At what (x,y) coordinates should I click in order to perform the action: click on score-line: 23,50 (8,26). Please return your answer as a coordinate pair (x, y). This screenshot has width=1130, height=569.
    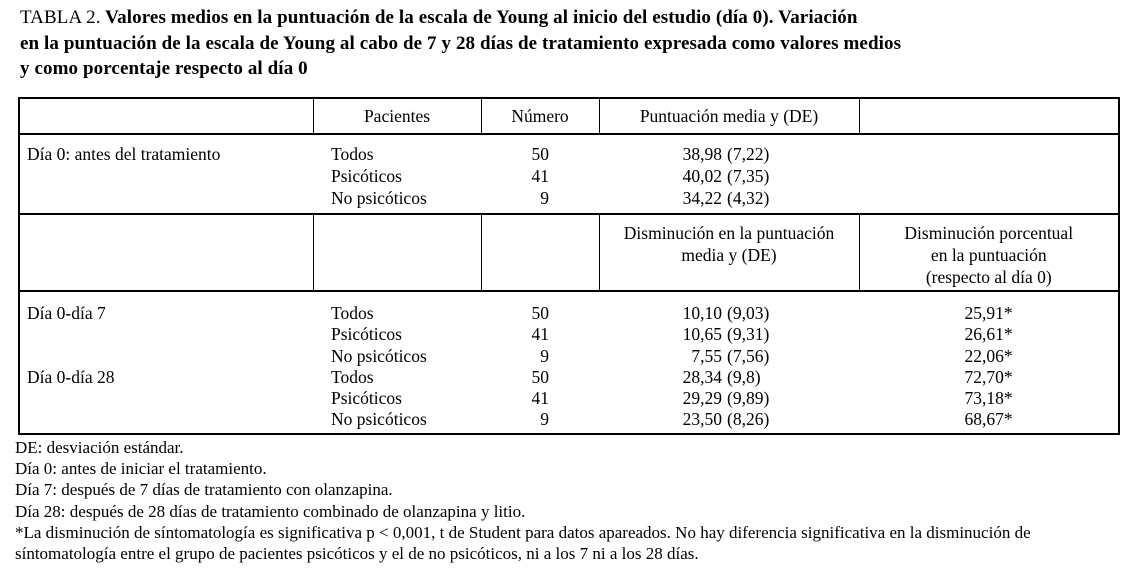
    Looking at the image, I should click on (766, 419).